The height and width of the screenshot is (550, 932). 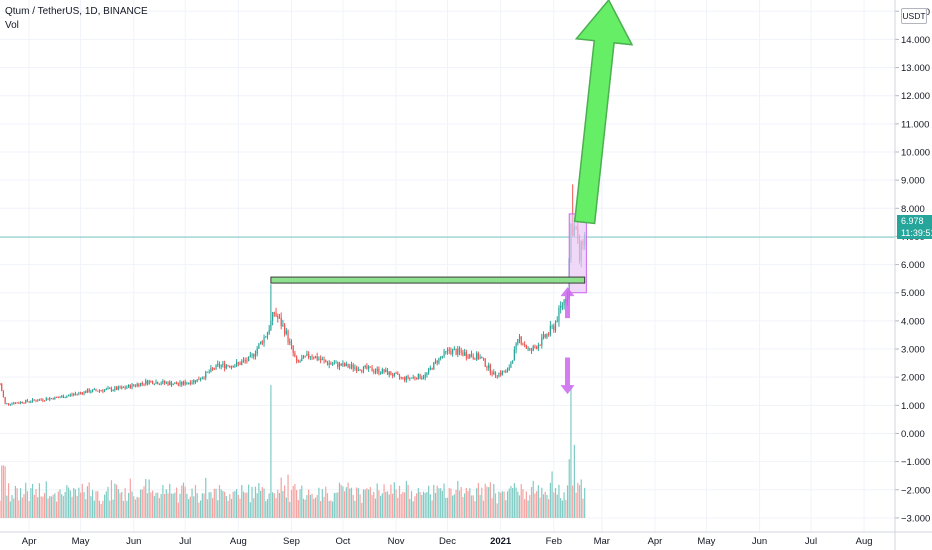 What do you see at coordinates (602, 541) in the screenshot?
I see `x-tick-label: Mar` at bounding box center [602, 541].